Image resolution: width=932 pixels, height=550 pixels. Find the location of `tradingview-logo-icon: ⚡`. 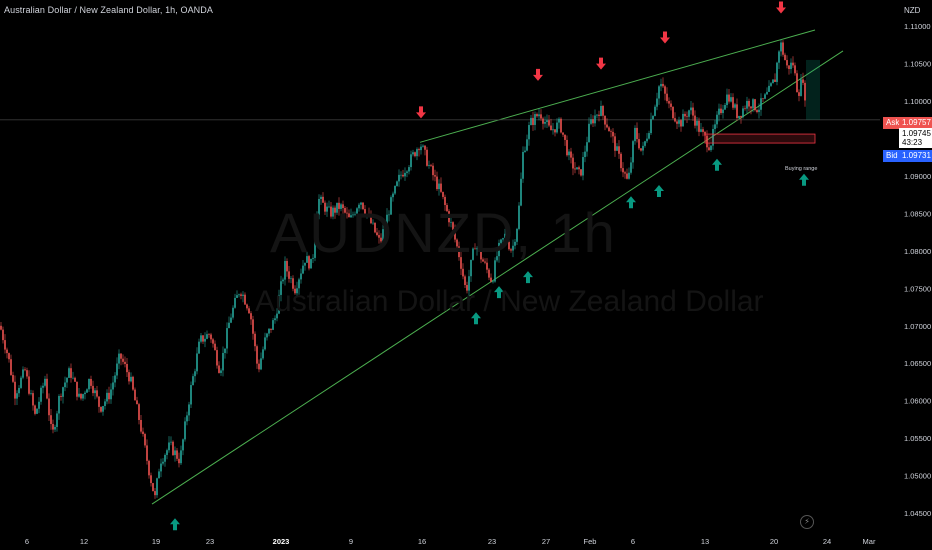

tradingview-logo-icon: ⚡ is located at coordinates (807, 522).